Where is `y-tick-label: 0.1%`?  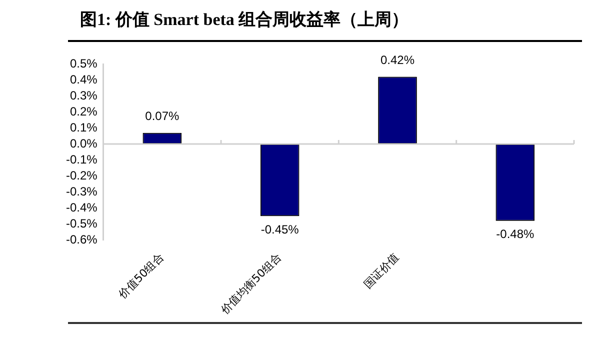 y-tick-label: 0.1% is located at coordinates (84, 127).